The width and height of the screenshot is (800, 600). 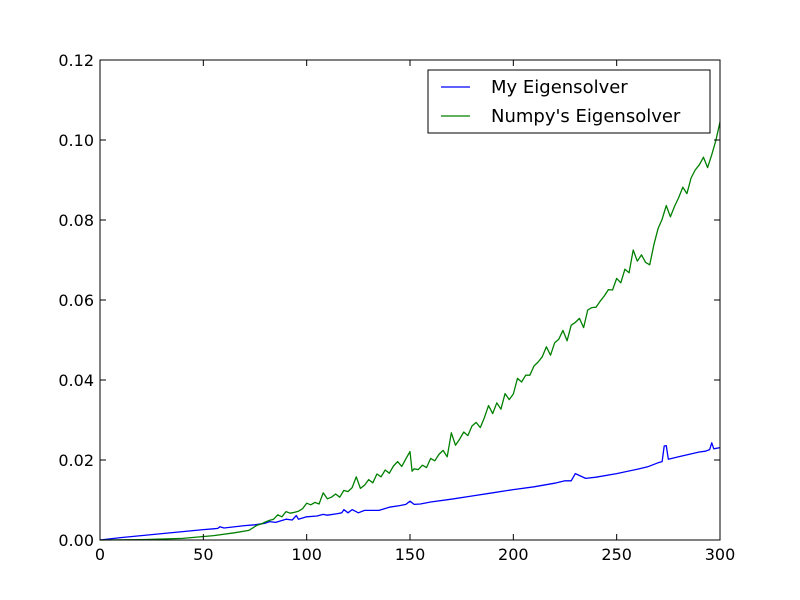 I want to click on x-tick-label: 100, so click(x=306, y=554).